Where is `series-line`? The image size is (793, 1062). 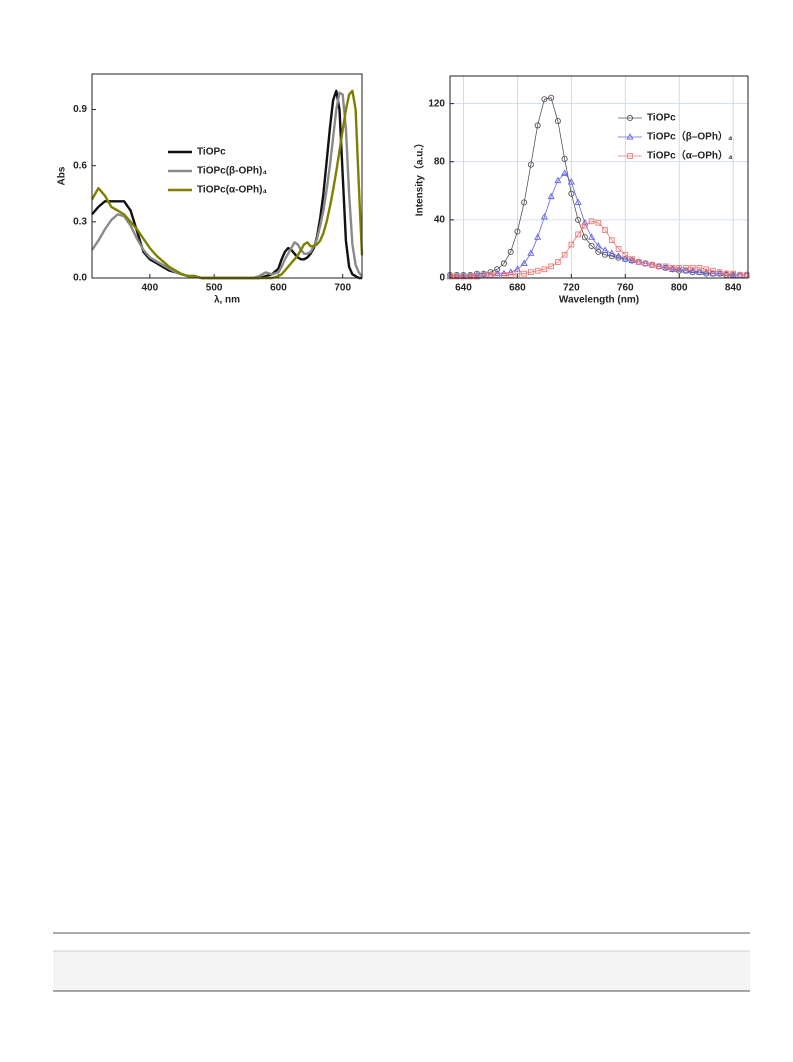 series-line is located at coordinates (226, 184).